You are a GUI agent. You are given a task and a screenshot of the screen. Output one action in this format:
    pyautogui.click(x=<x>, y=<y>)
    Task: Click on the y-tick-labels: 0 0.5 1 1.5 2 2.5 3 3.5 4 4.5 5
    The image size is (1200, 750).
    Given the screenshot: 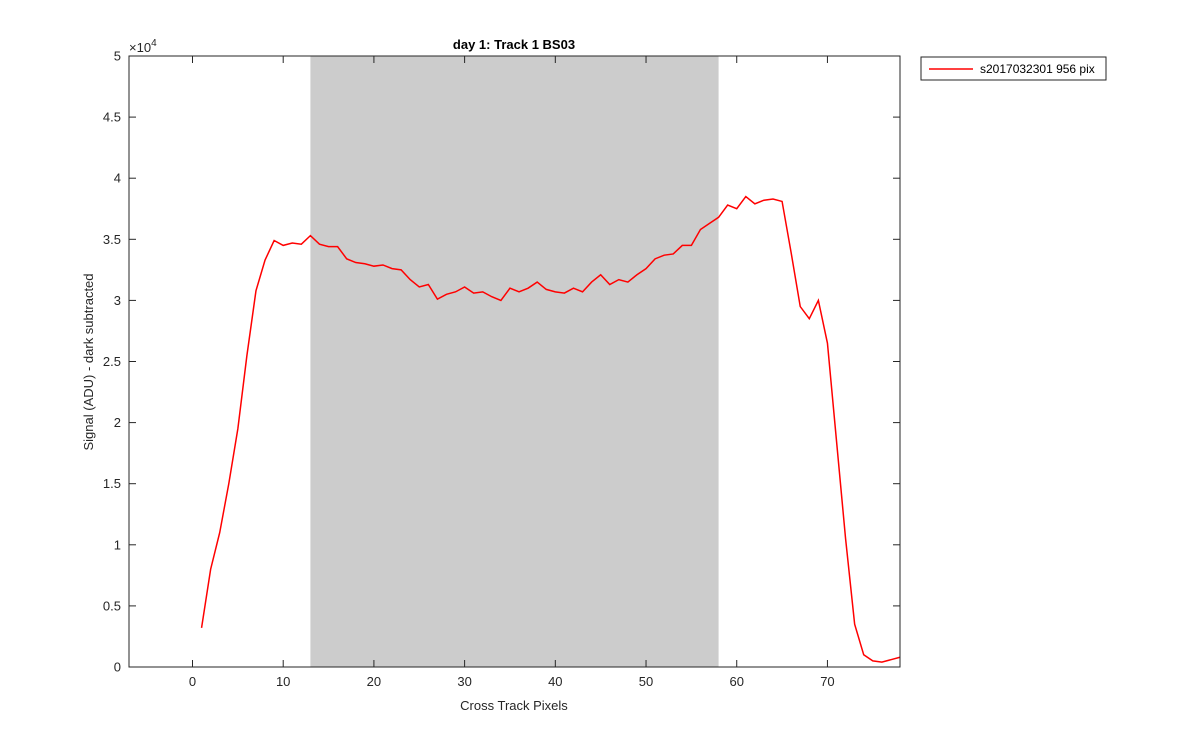 What is the action you would take?
    pyautogui.click(x=112, y=362)
    